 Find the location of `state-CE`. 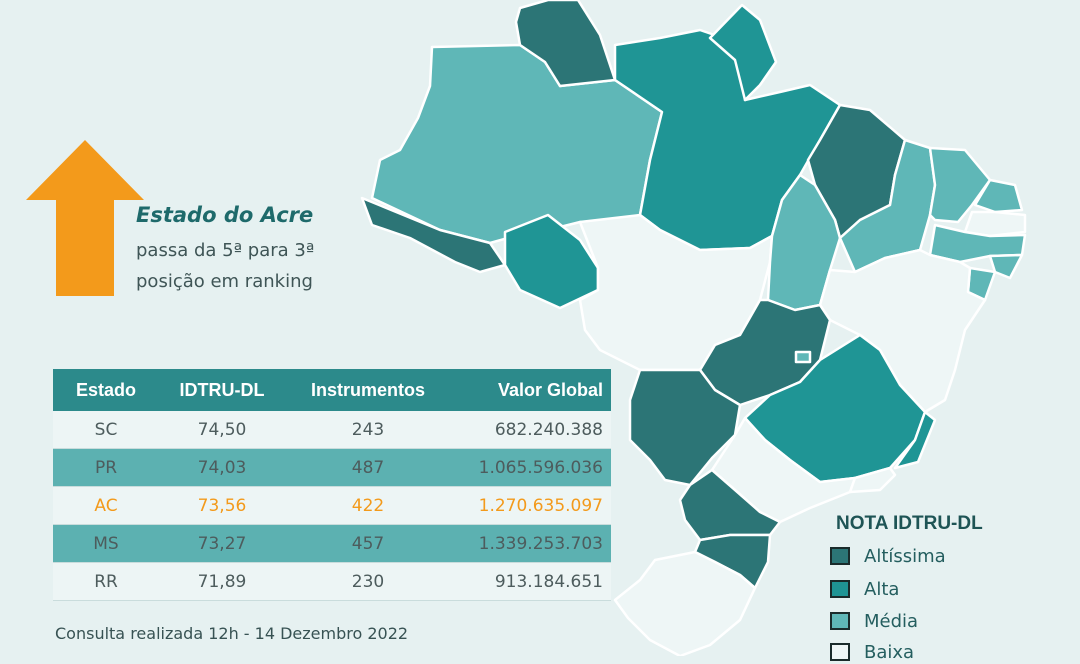

state-CE is located at coordinates (960, 185).